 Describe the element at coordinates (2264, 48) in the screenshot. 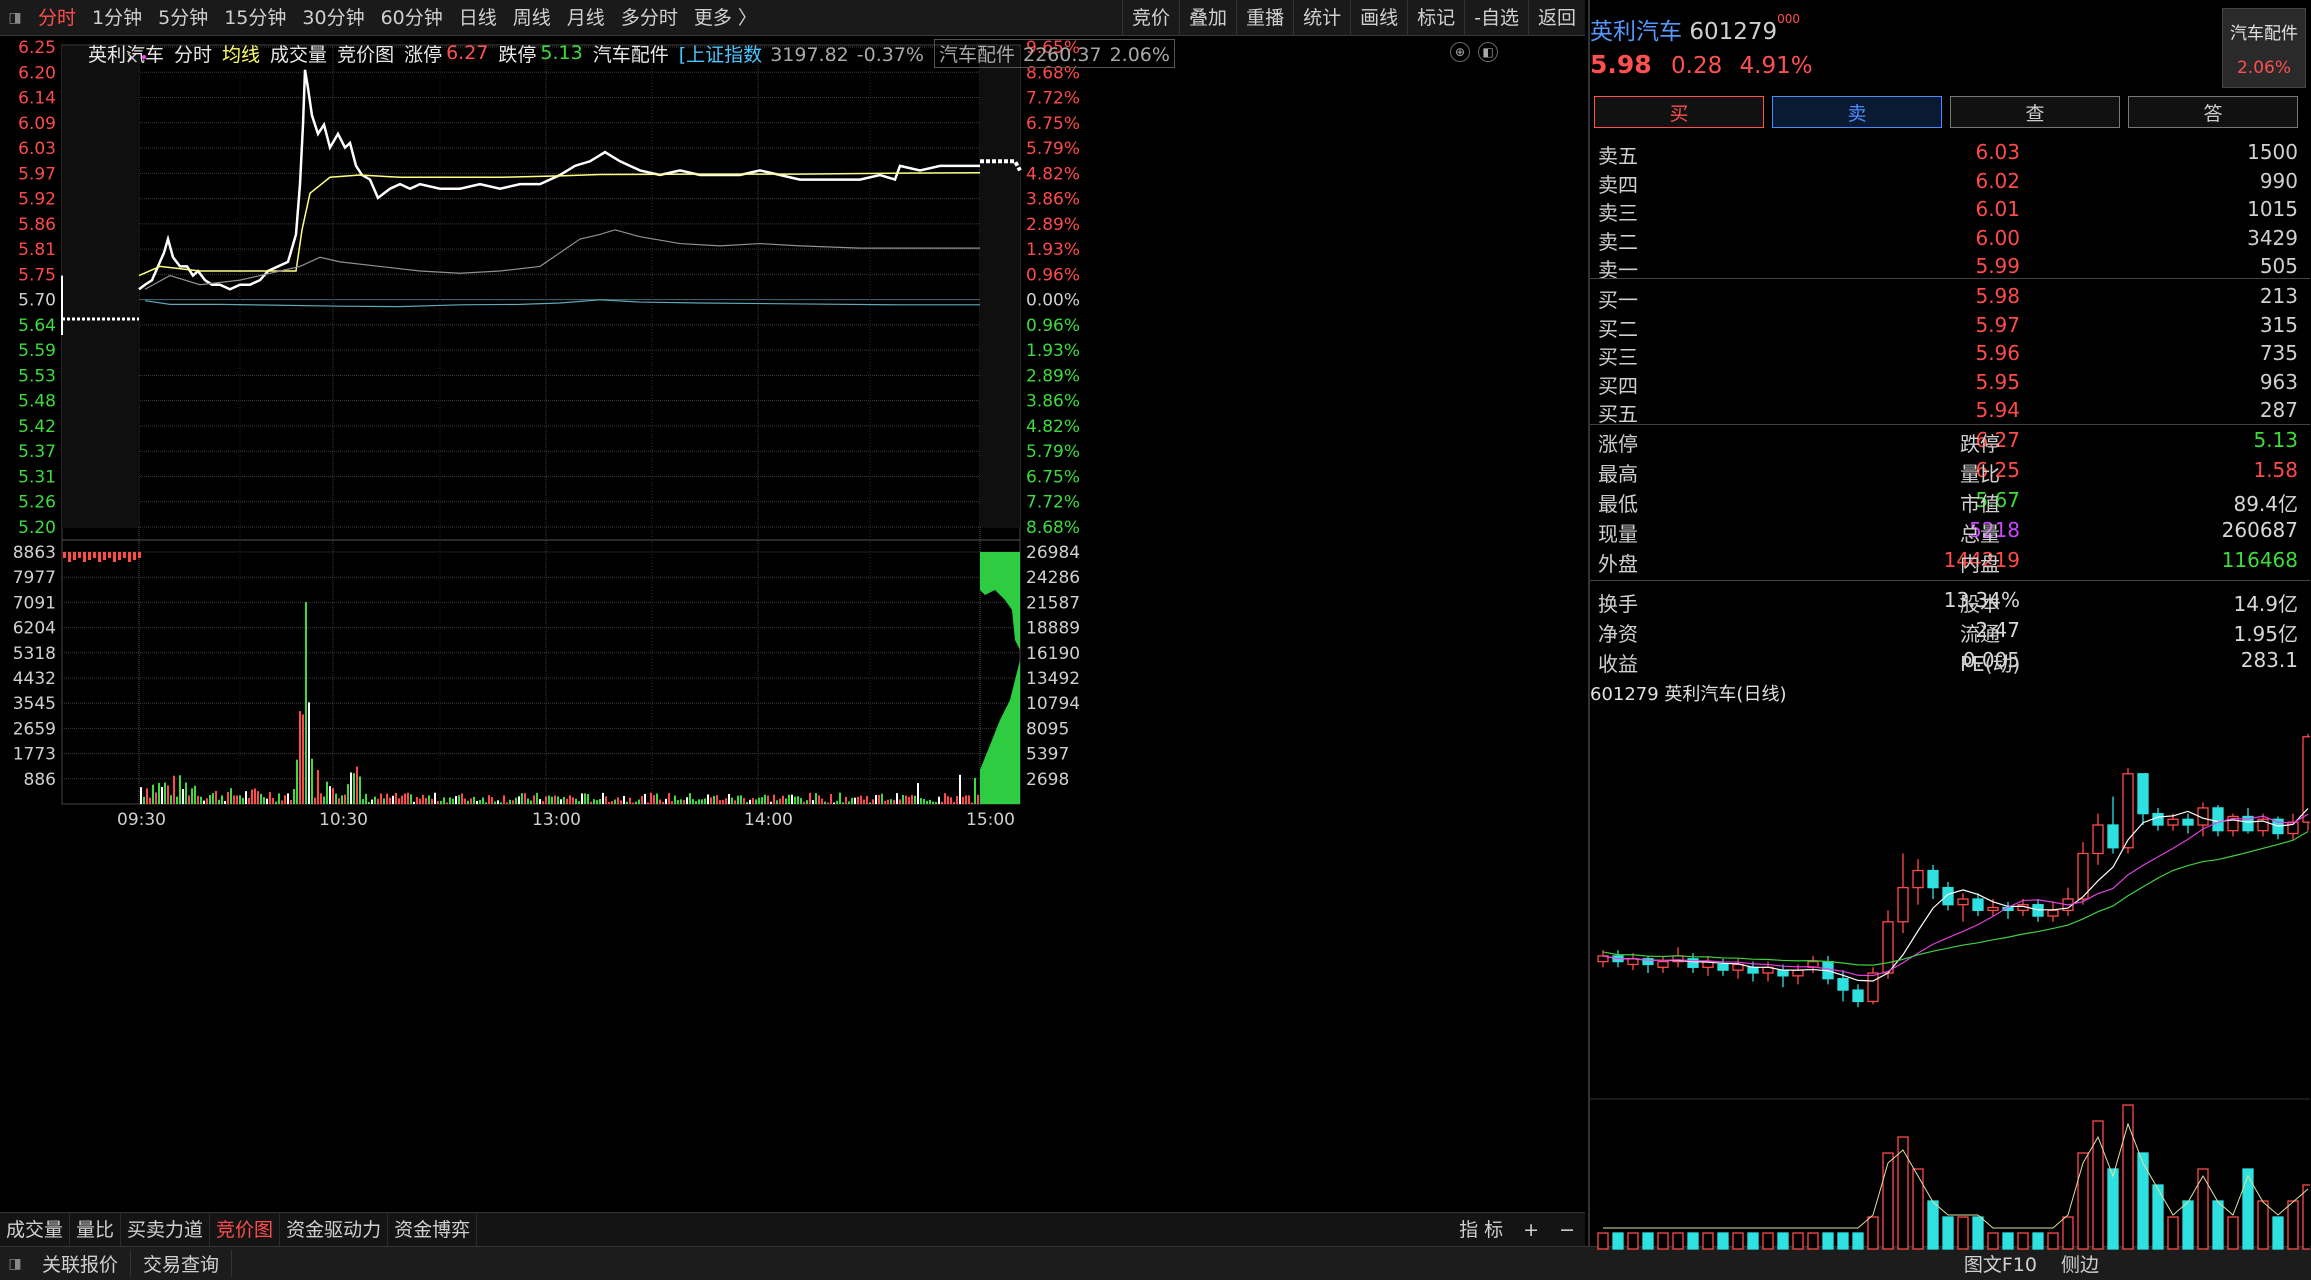

I see `sector-badge: 汽车配件 2.06%` at that location.